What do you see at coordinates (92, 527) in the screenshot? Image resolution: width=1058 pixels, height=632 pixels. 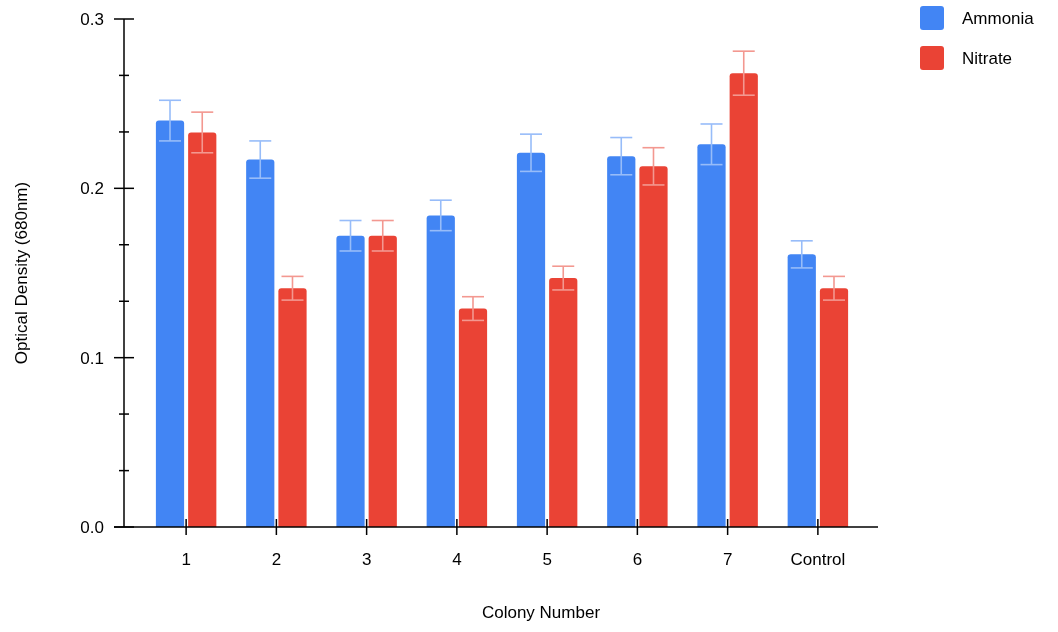 I see `y-tick-label: 0.0` at bounding box center [92, 527].